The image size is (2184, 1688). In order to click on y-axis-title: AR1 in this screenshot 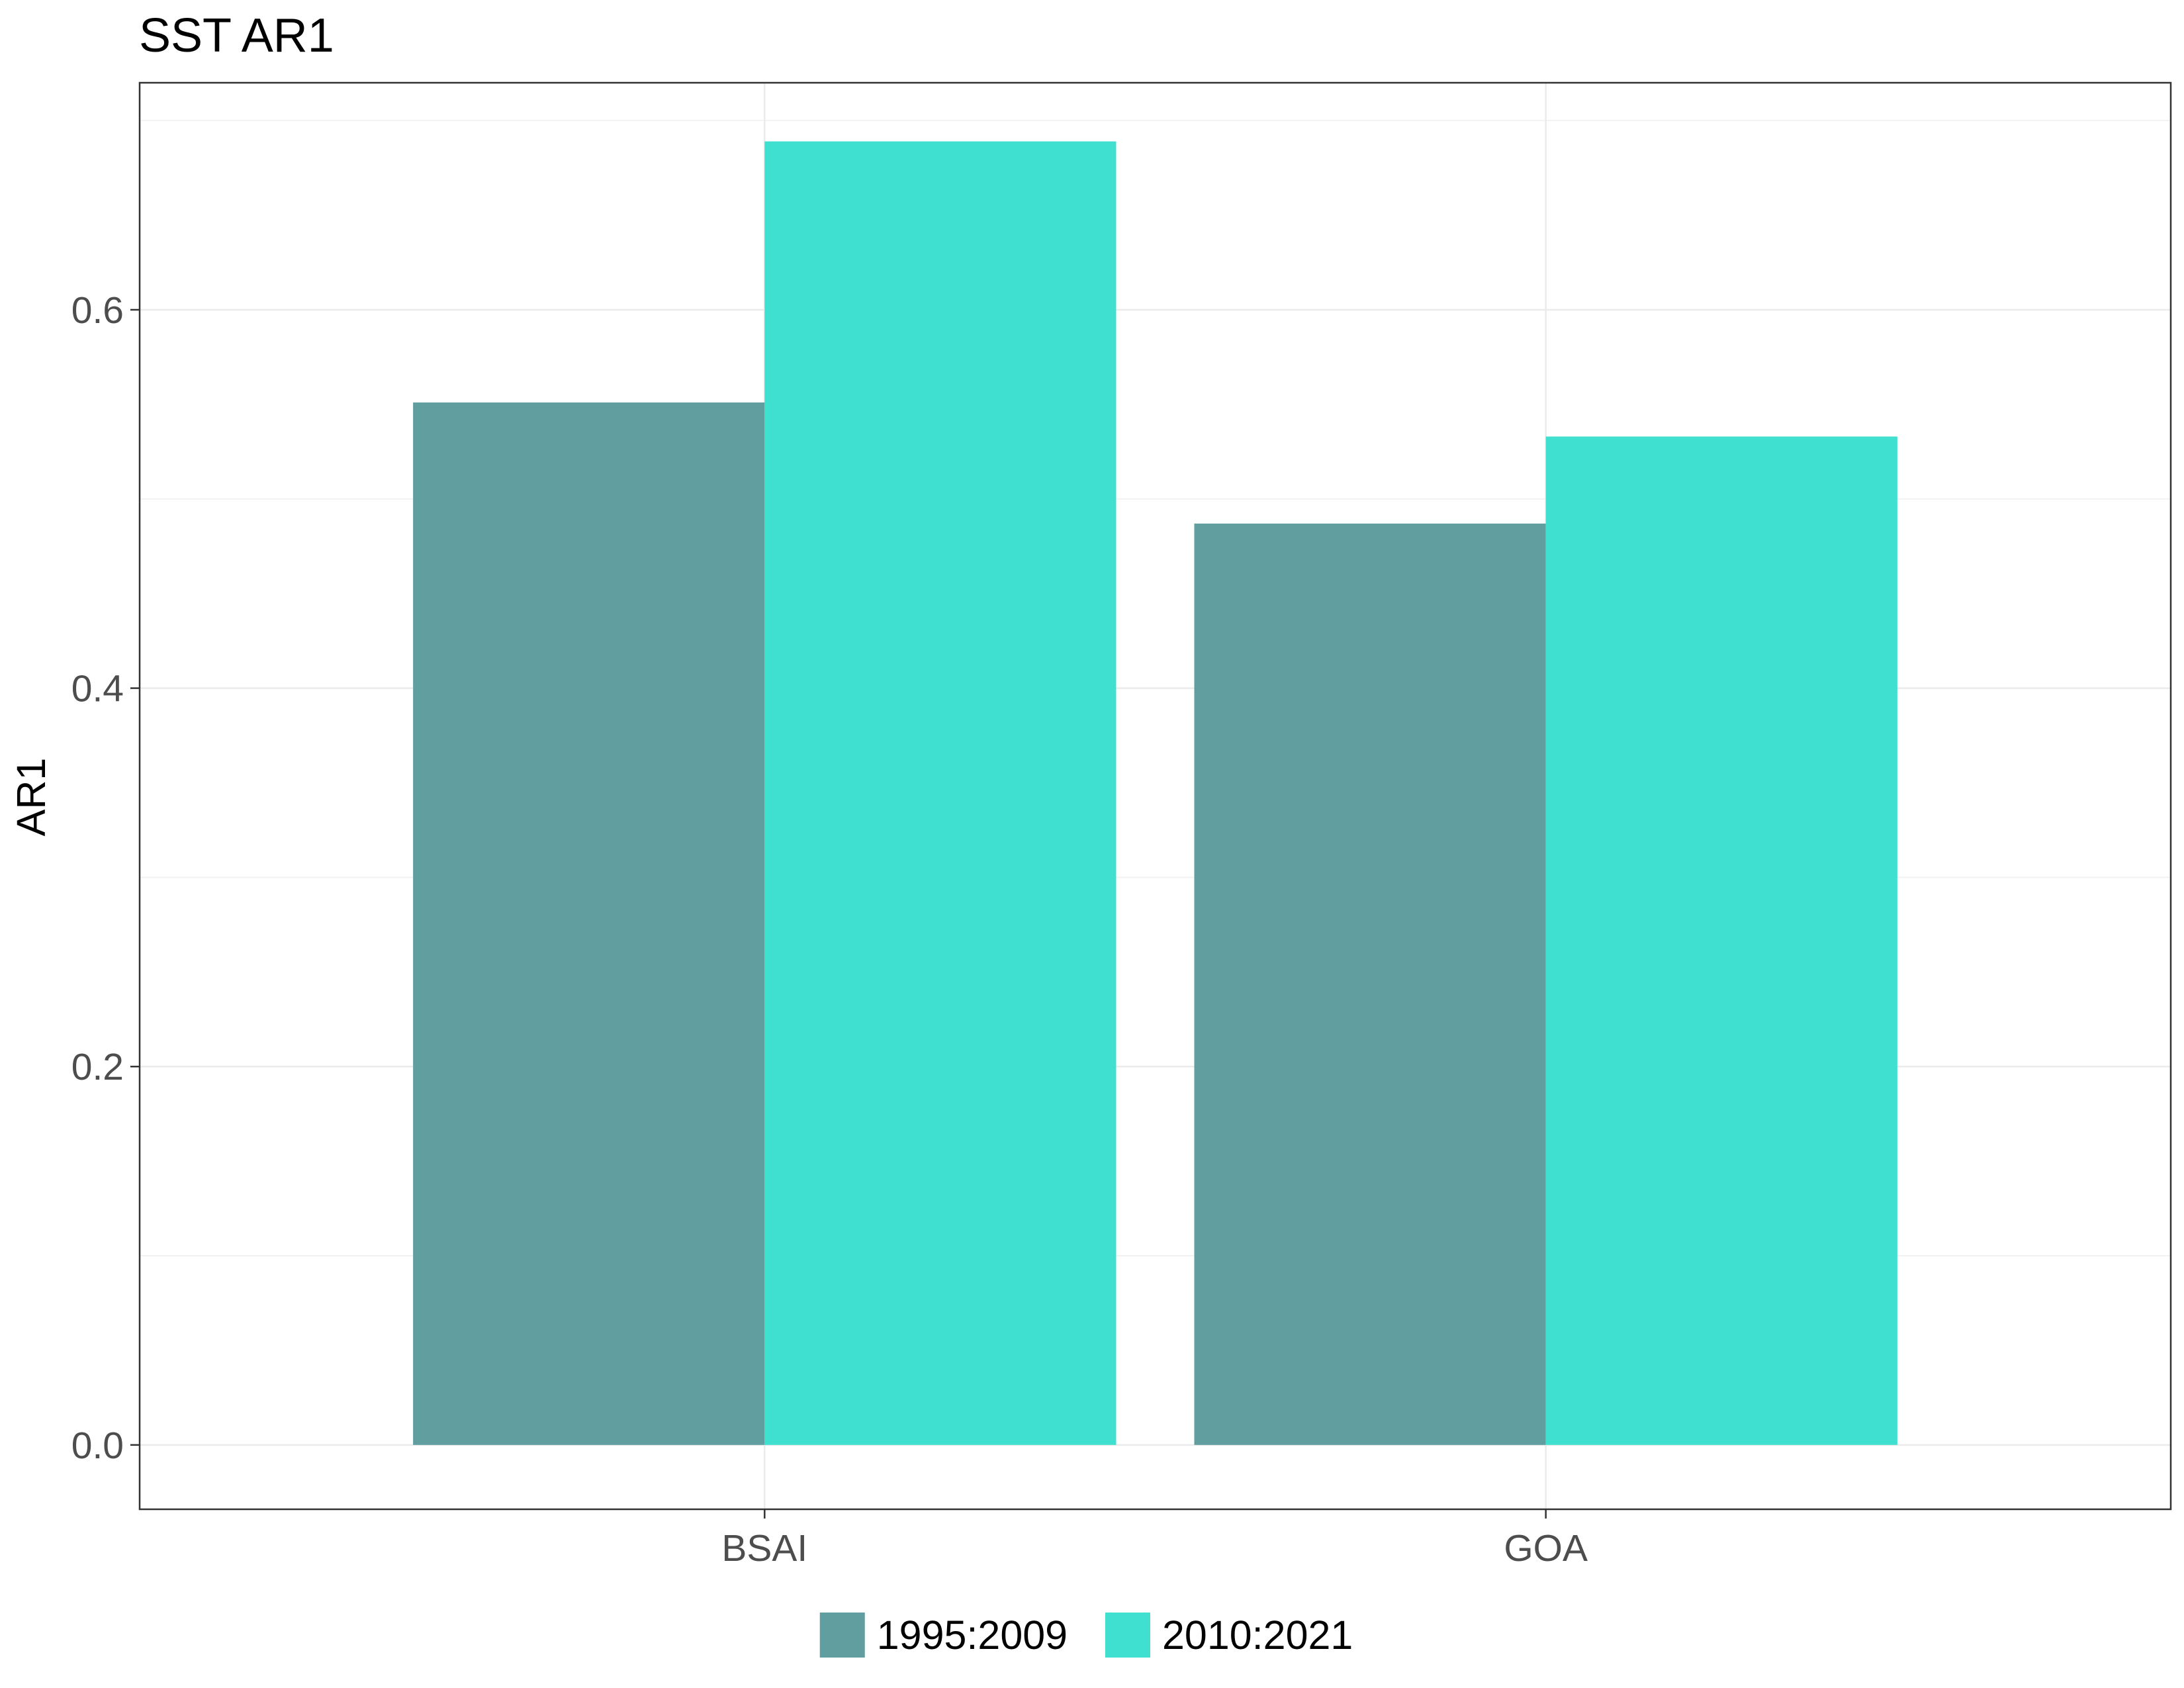, I will do `click(32, 797)`.